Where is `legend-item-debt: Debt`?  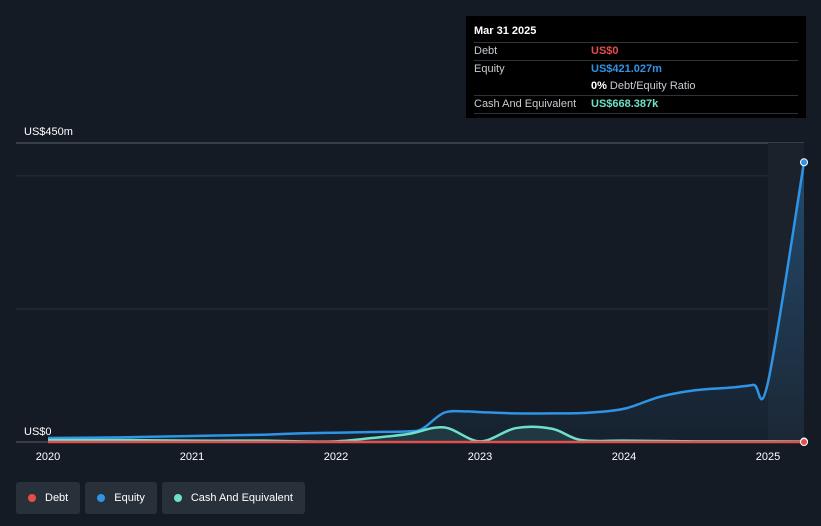
legend-item-debt: Debt is located at coordinates (48, 498).